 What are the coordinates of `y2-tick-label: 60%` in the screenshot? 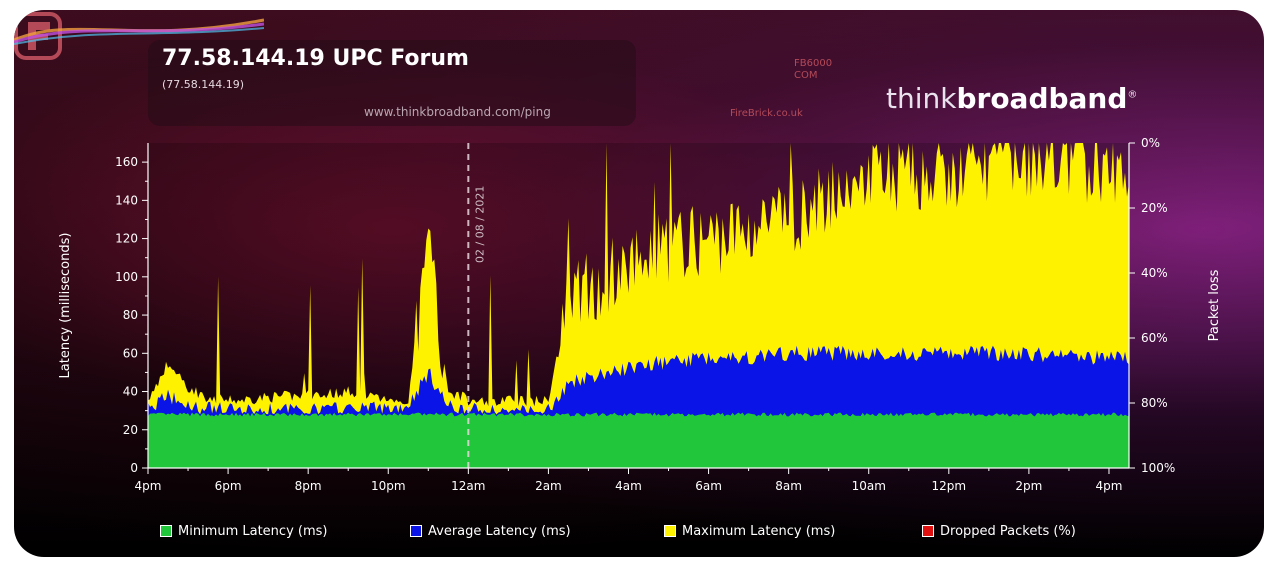 It's located at (1154, 338).